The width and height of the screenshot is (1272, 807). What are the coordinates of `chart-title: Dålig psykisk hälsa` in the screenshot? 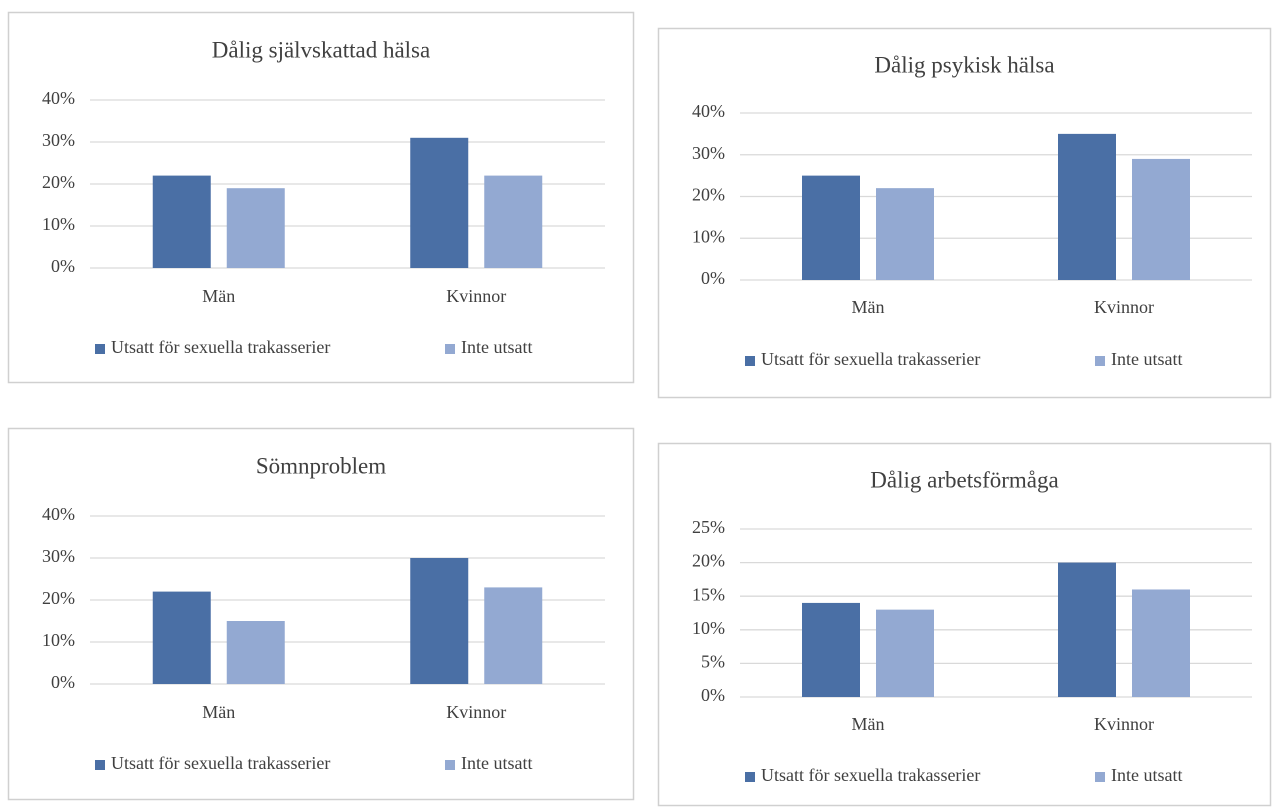 It's located at (964, 64).